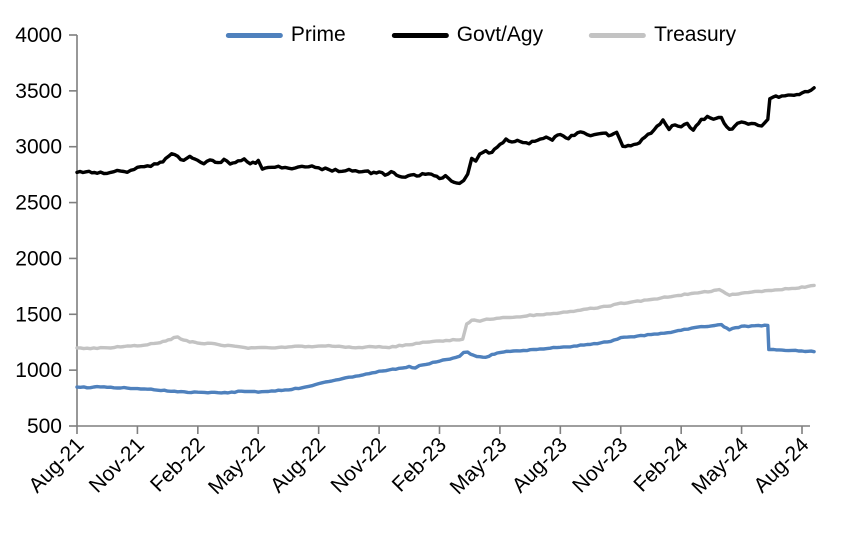 Image resolution: width=852 pixels, height=538 pixels. Describe the element at coordinates (445, 317) in the screenshot. I see `series-line-treasury` at that location.